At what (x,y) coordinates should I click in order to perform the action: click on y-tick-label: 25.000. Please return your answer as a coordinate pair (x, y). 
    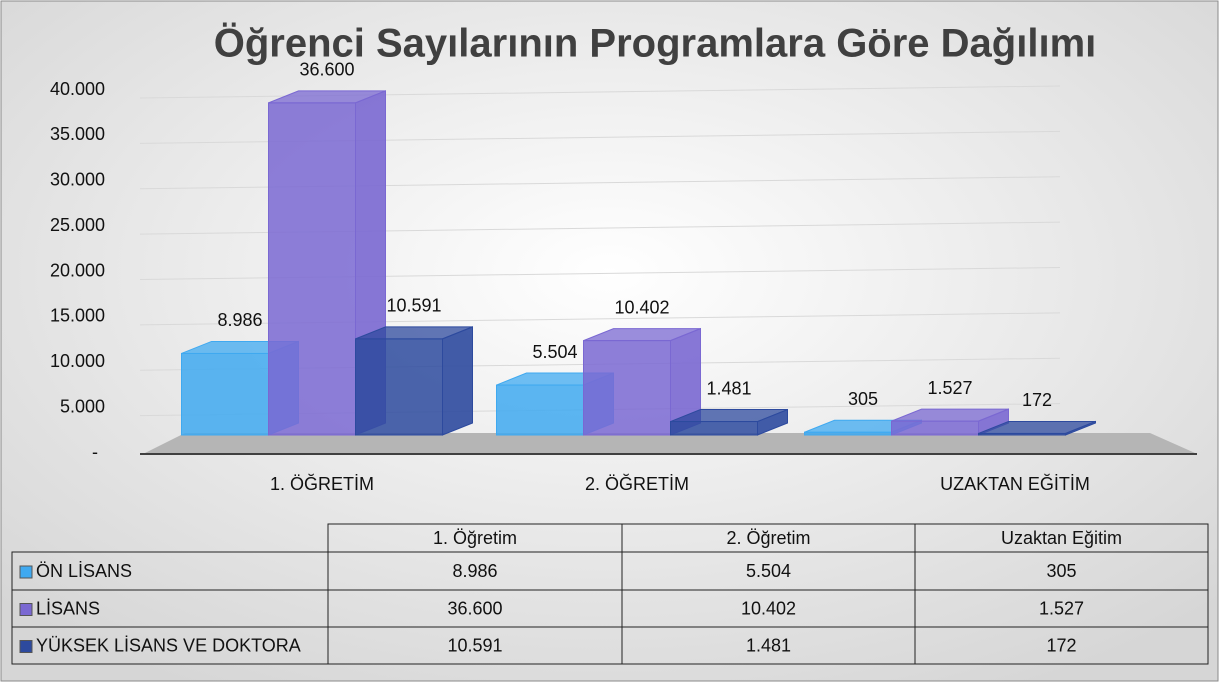
    Looking at the image, I should click on (77, 225).